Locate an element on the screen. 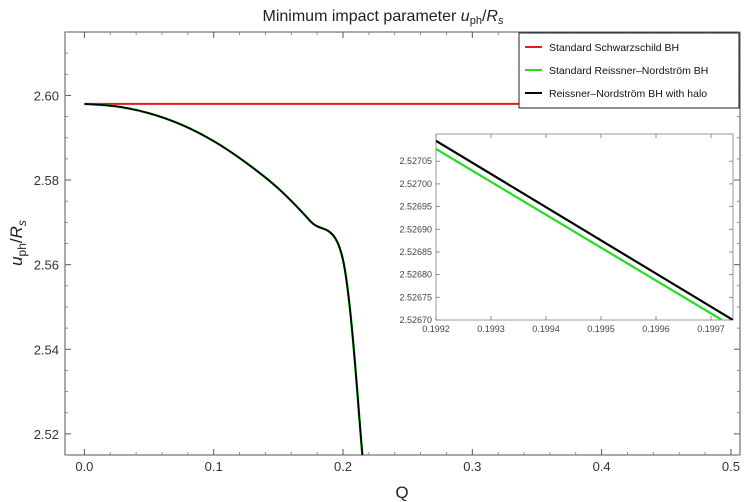 The width and height of the screenshot is (747, 502). chart-title: Minimum impact parameter uph/Rs is located at coordinates (383, 17).